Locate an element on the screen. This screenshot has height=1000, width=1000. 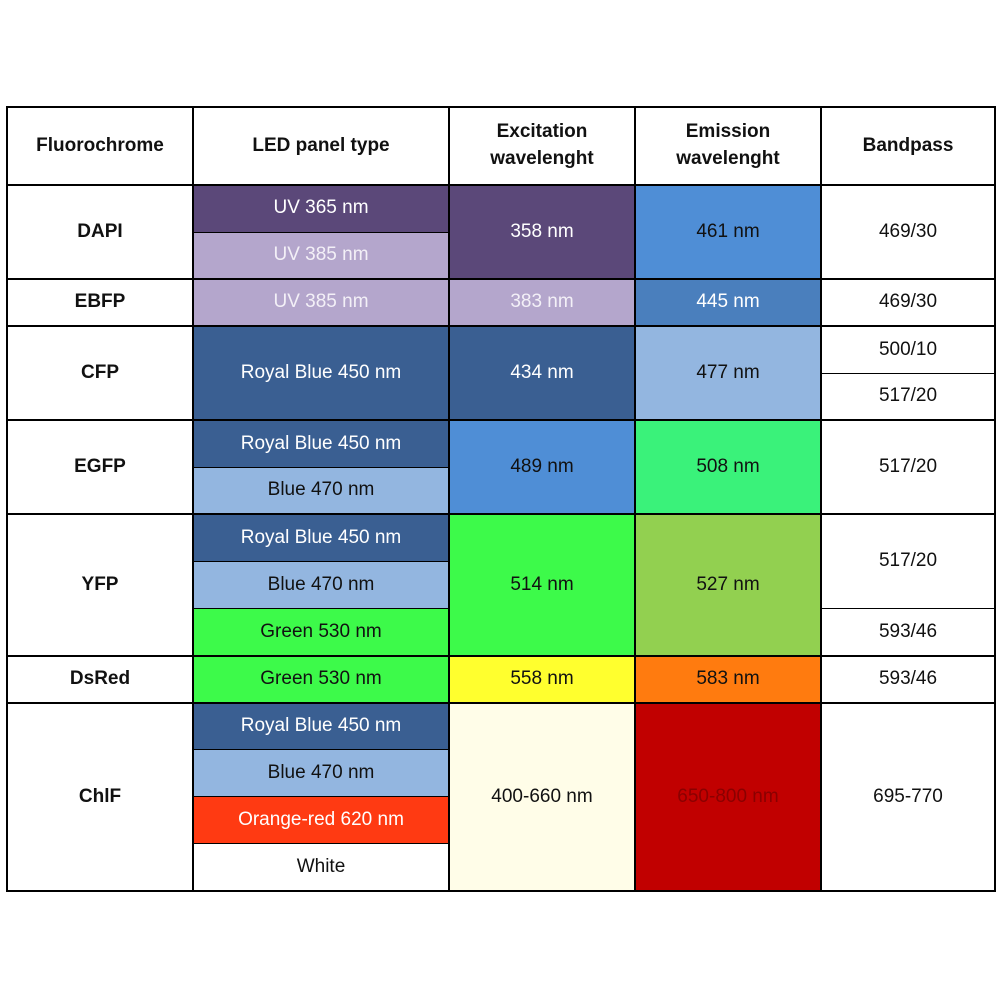
header-bandpass: Bandpass is located at coordinates (908, 146).